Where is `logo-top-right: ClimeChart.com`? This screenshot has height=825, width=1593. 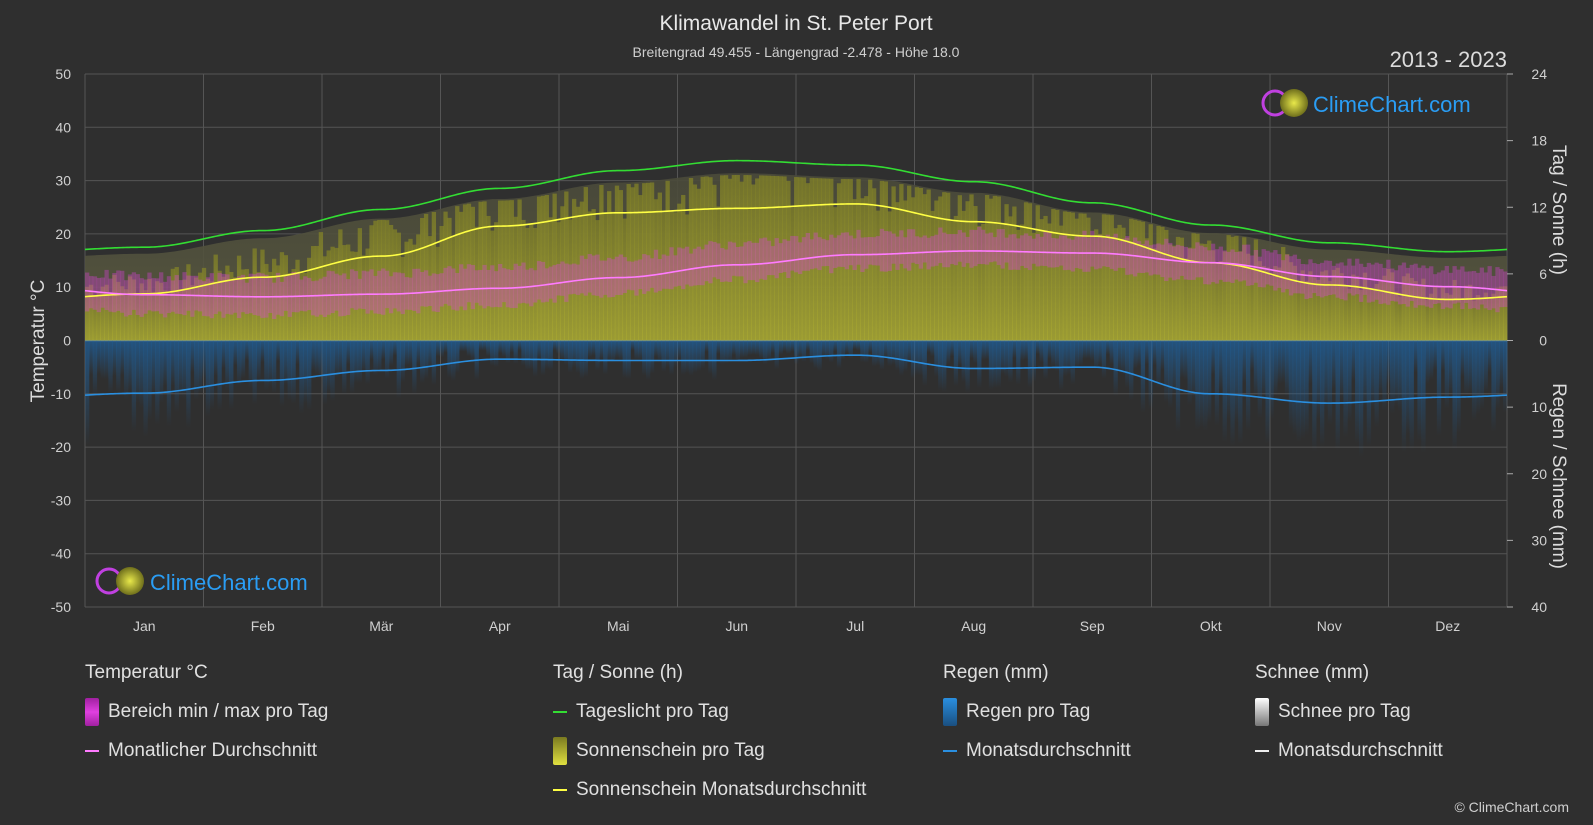 logo-top-right: ClimeChart.com is located at coordinates (1366, 103).